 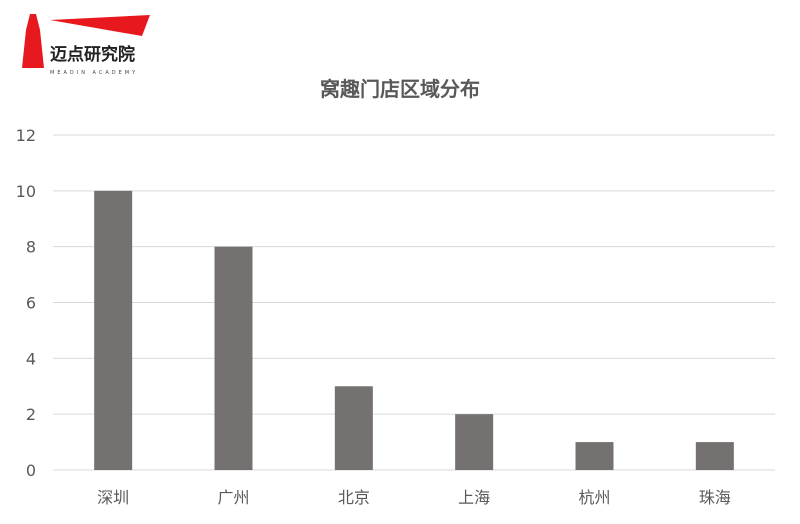 I want to click on y-tick-label: 4, so click(x=31, y=358).